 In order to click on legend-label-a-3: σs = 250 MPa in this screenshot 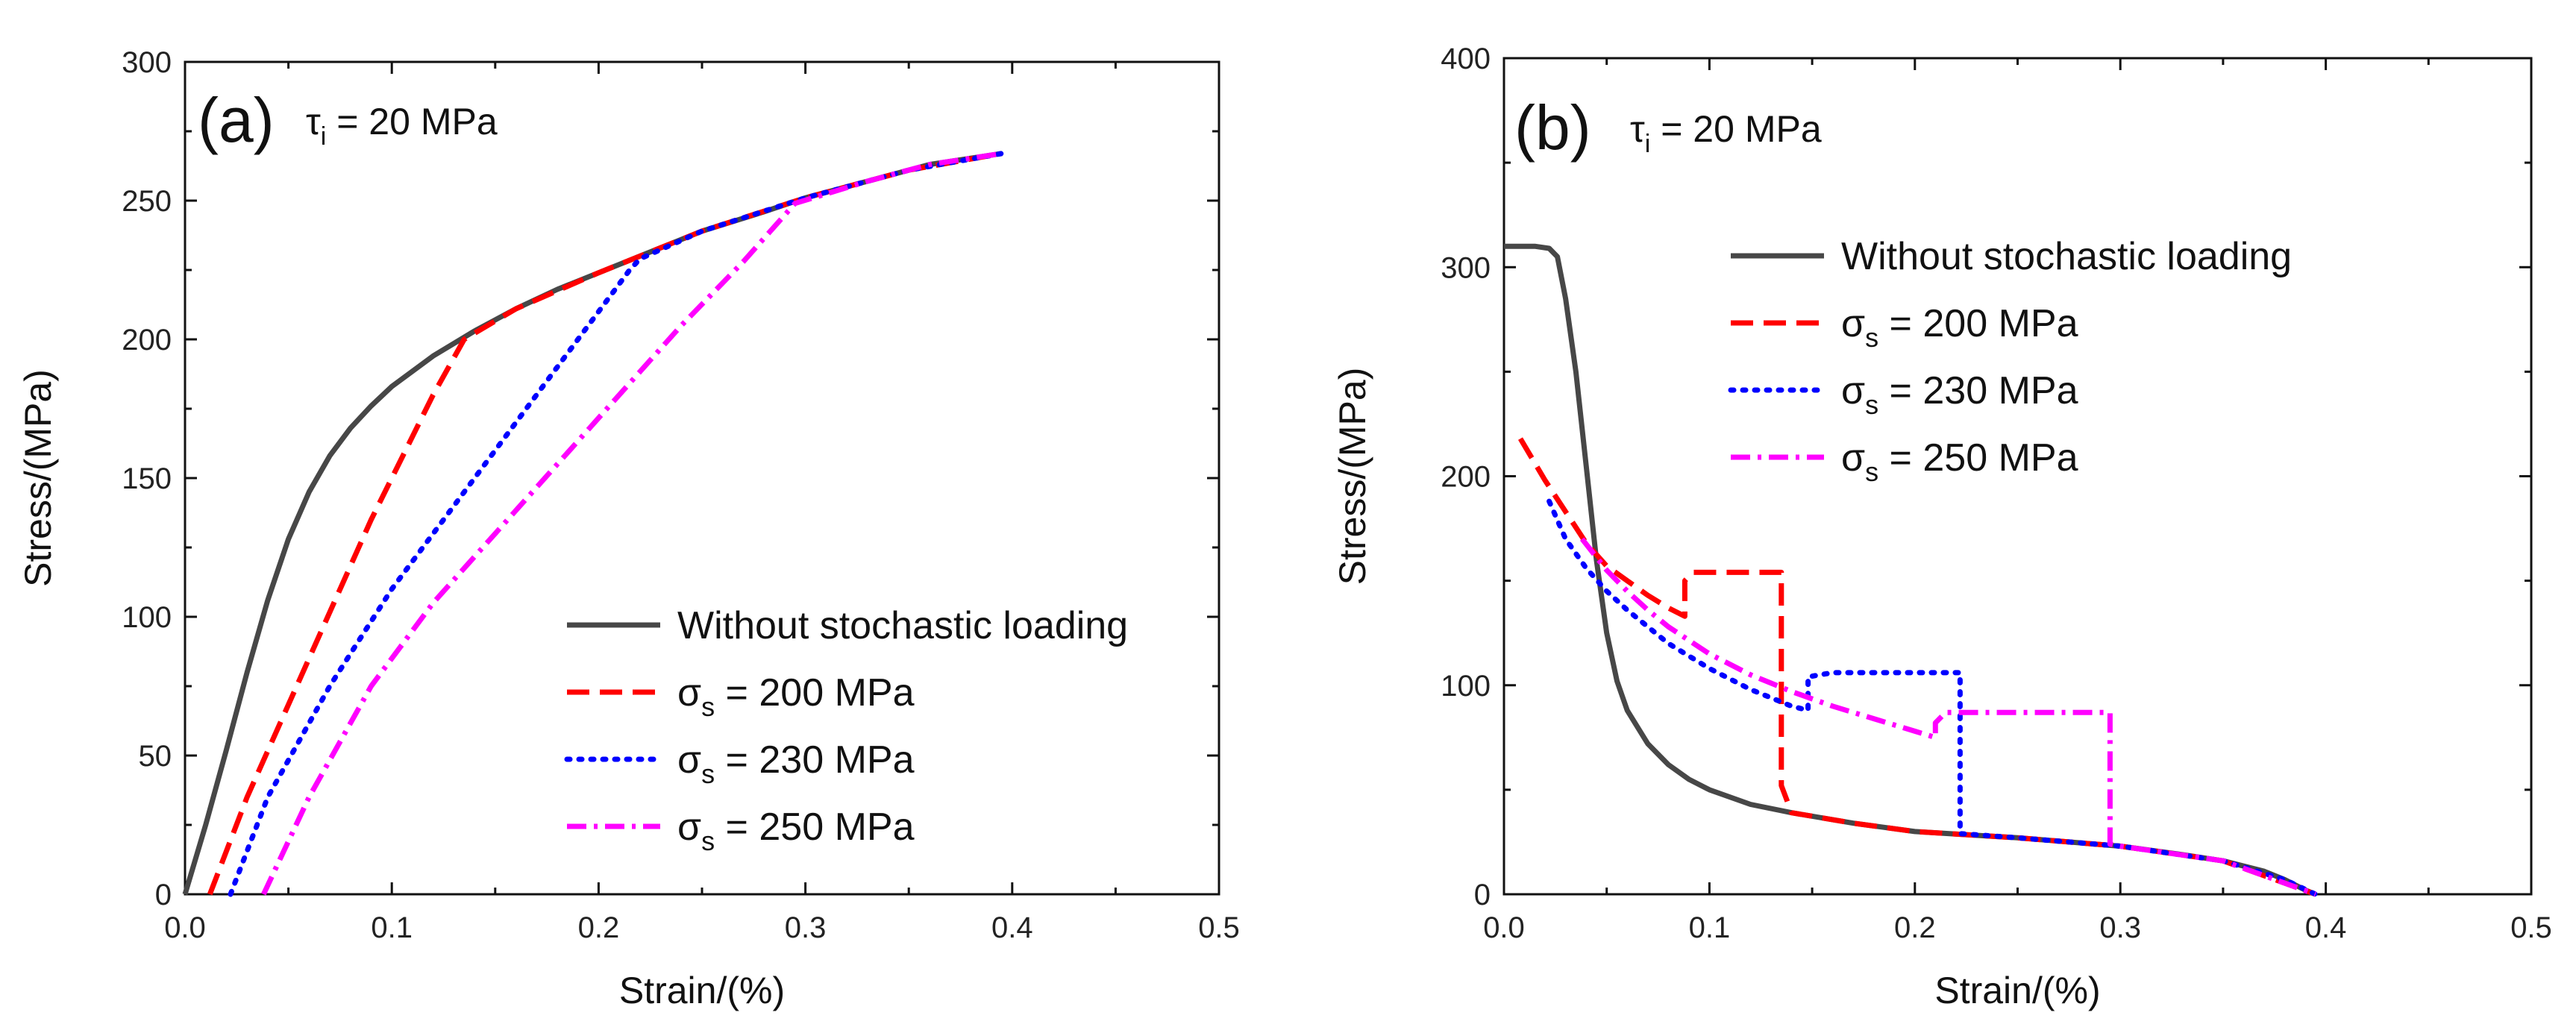, I will do `click(796, 831)`.